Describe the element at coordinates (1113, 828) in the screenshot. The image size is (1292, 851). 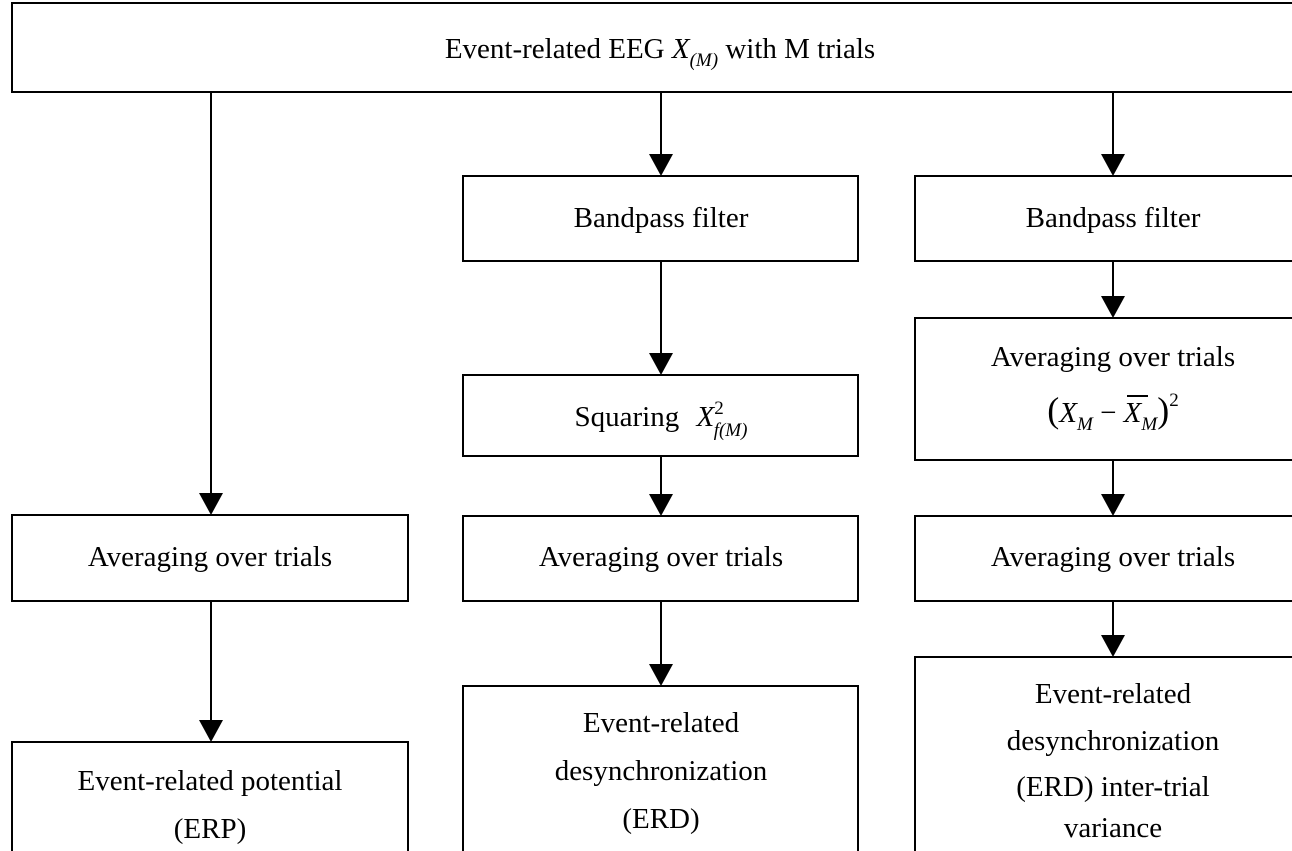
I see `output-label: variance` at that location.